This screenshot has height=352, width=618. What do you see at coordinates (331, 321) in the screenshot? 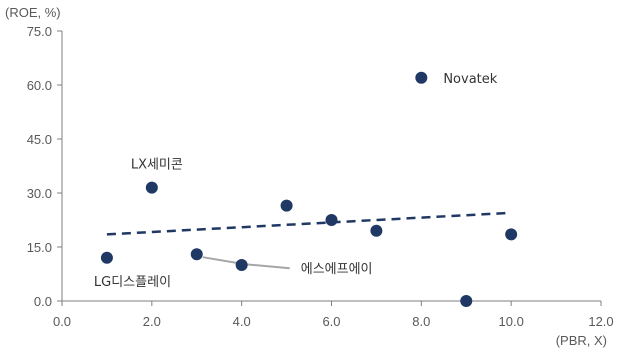
I see `x-tick-label: 6.0` at bounding box center [331, 321].